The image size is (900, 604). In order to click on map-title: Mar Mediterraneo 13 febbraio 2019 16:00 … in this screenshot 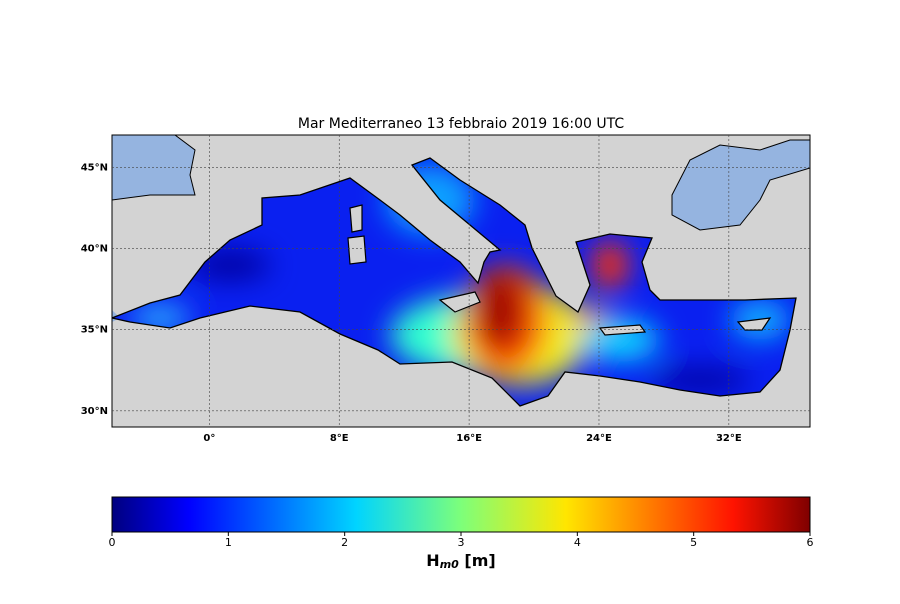, I will do `click(461, 124)`.